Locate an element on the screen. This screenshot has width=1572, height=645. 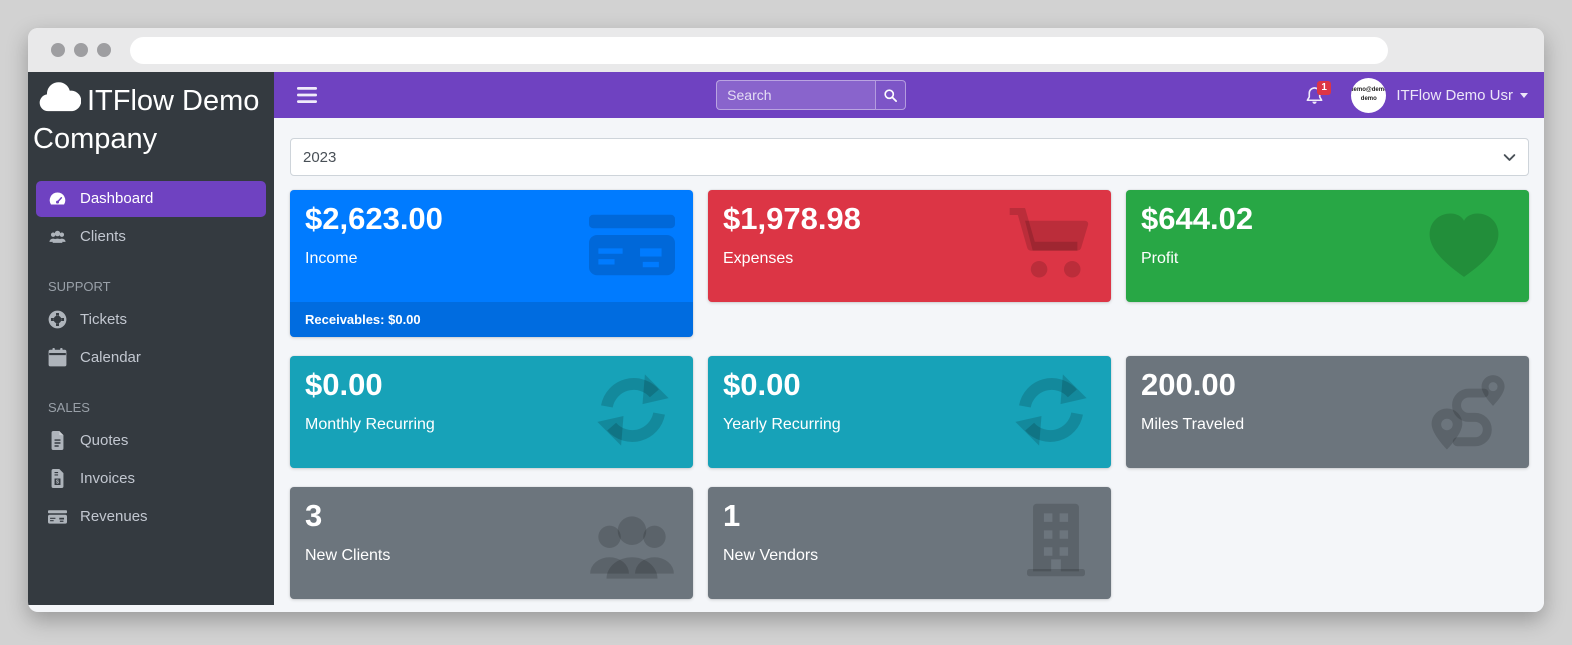
user-menu: demo@demo demo ITFlow Demo Usr is located at coordinates (1439, 95).